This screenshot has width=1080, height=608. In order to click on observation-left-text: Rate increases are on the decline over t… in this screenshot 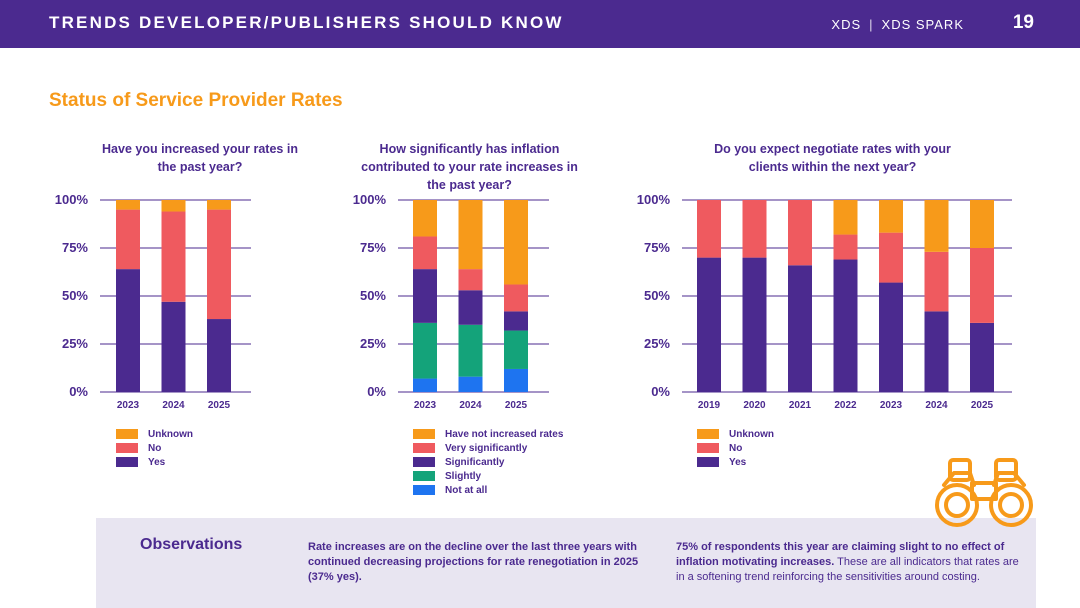, I will do `click(473, 562)`.